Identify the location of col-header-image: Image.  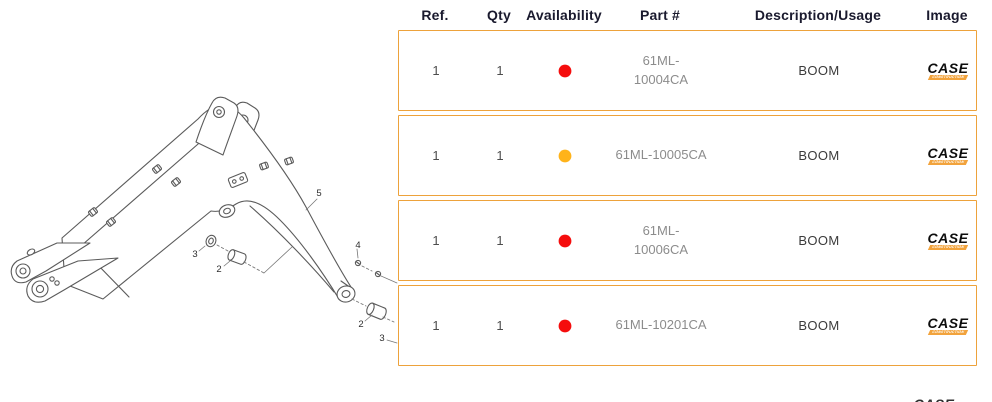
(947, 15).